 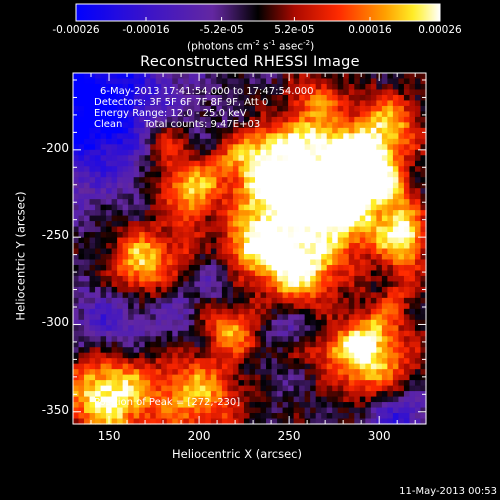 What do you see at coordinates (202, 124) in the screenshot?
I see `annotation-counts: Total counts: 9.47E+03` at bounding box center [202, 124].